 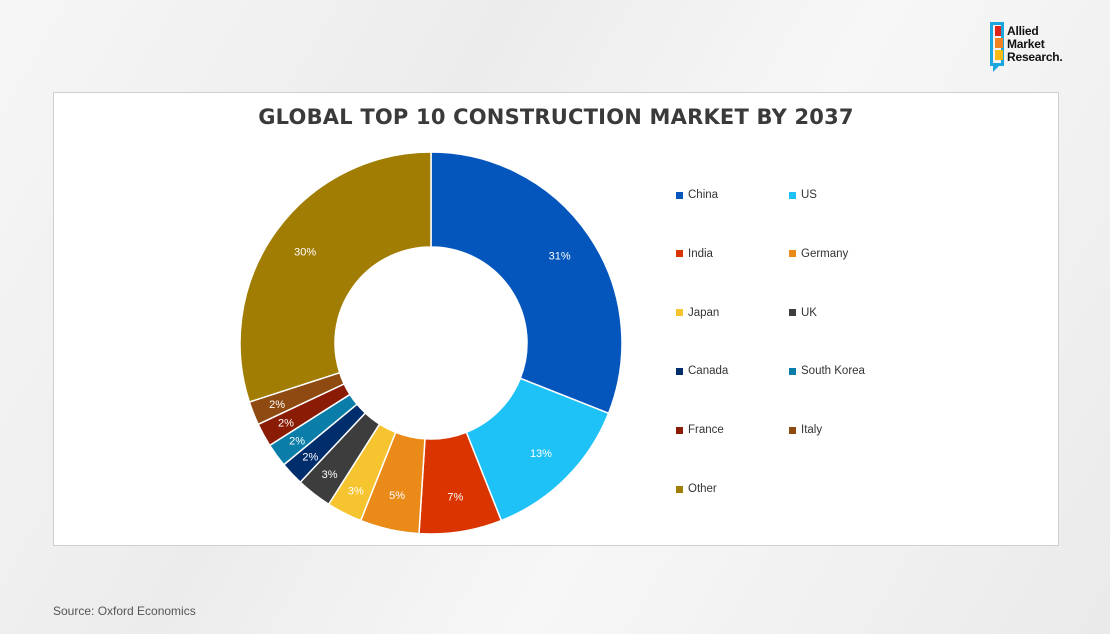 I want to click on legend-item-japan: Japan, so click(x=697, y=313).